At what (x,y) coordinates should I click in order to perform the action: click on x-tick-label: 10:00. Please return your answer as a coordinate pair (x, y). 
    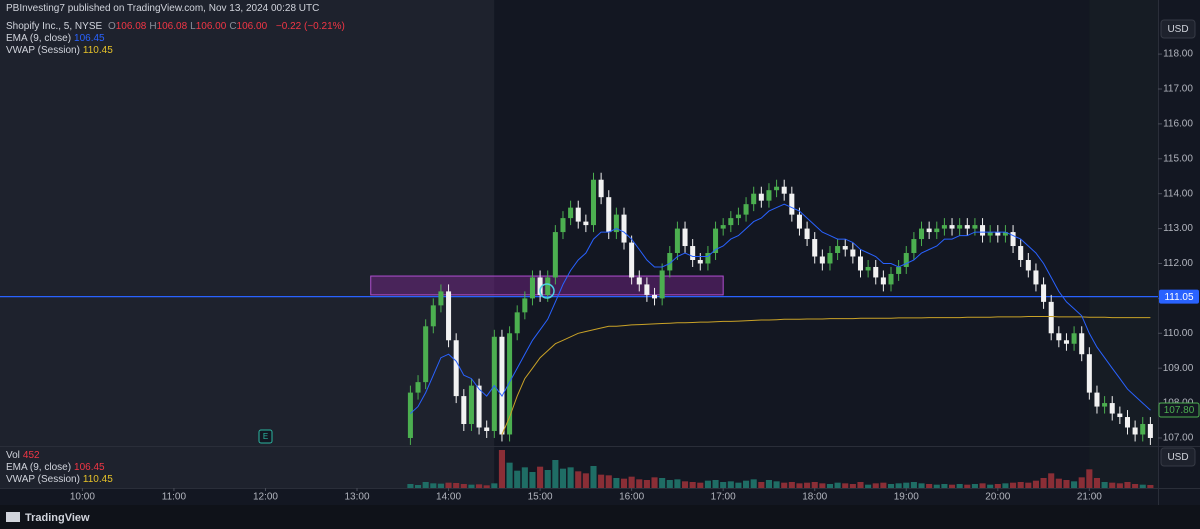
    Looking at the image, I should click on (82, 497).